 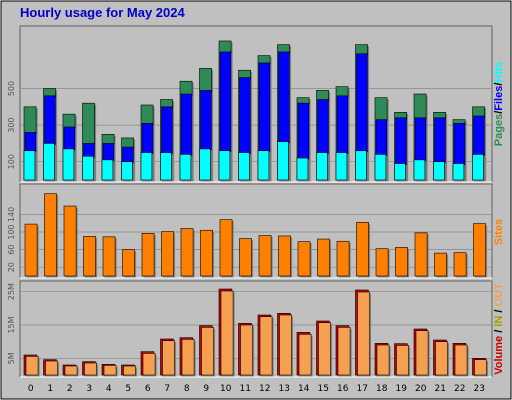 I want to click on legend-hits-files-pages-part: Files, so click(x=499, y=98).